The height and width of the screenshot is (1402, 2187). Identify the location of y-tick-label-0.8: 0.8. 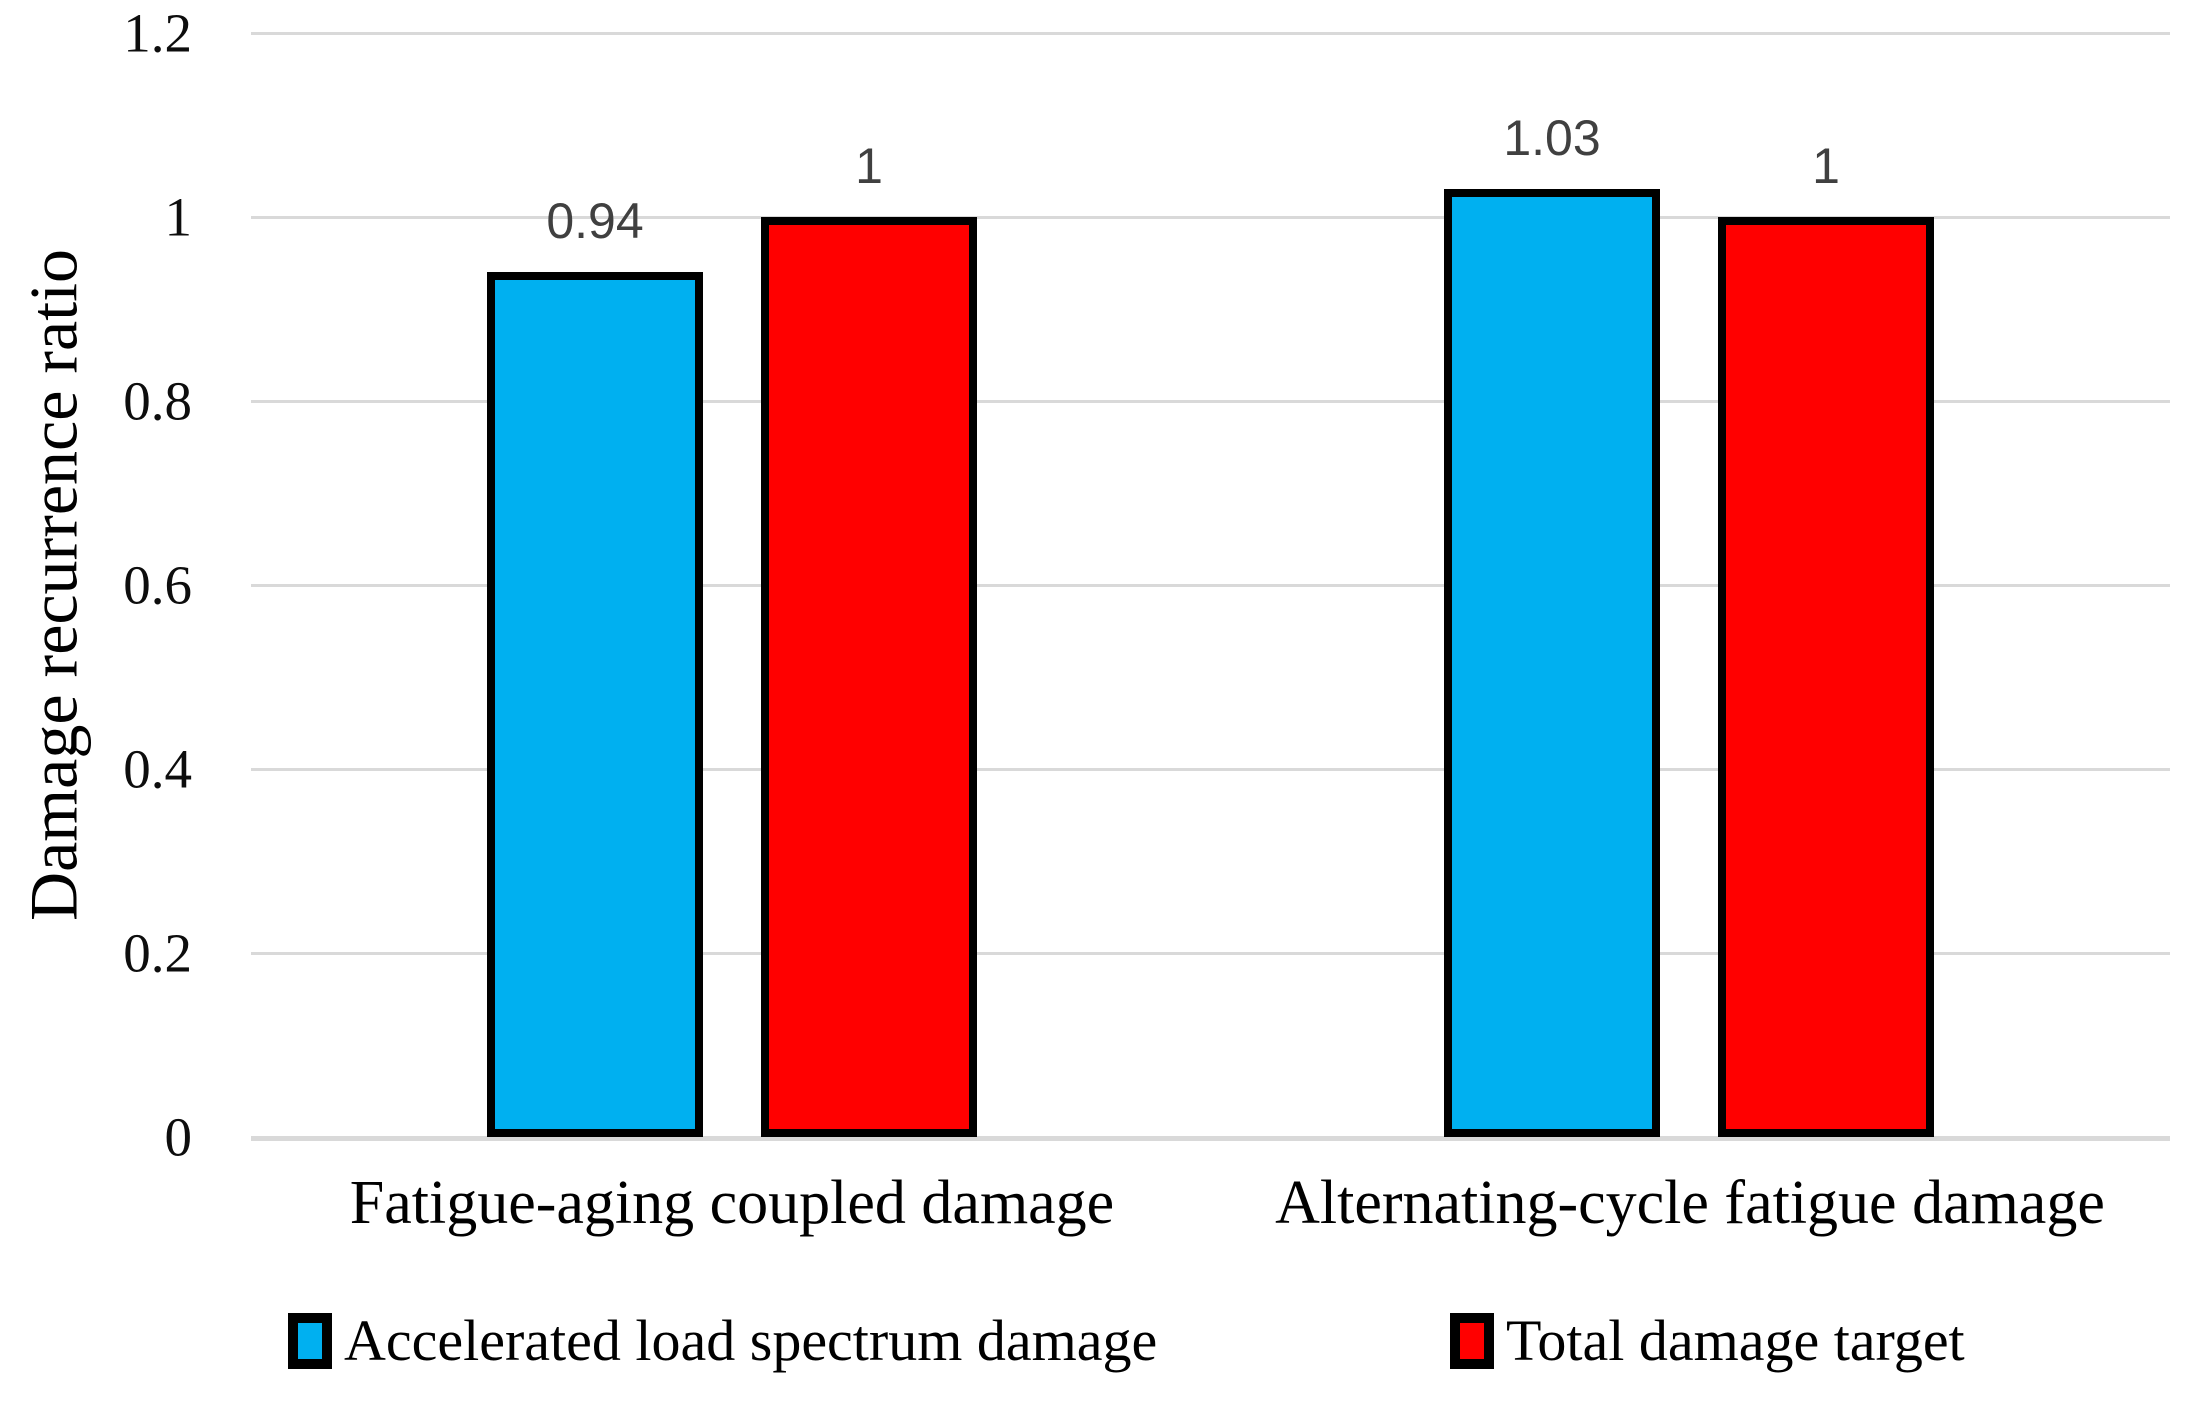
(157, 401).